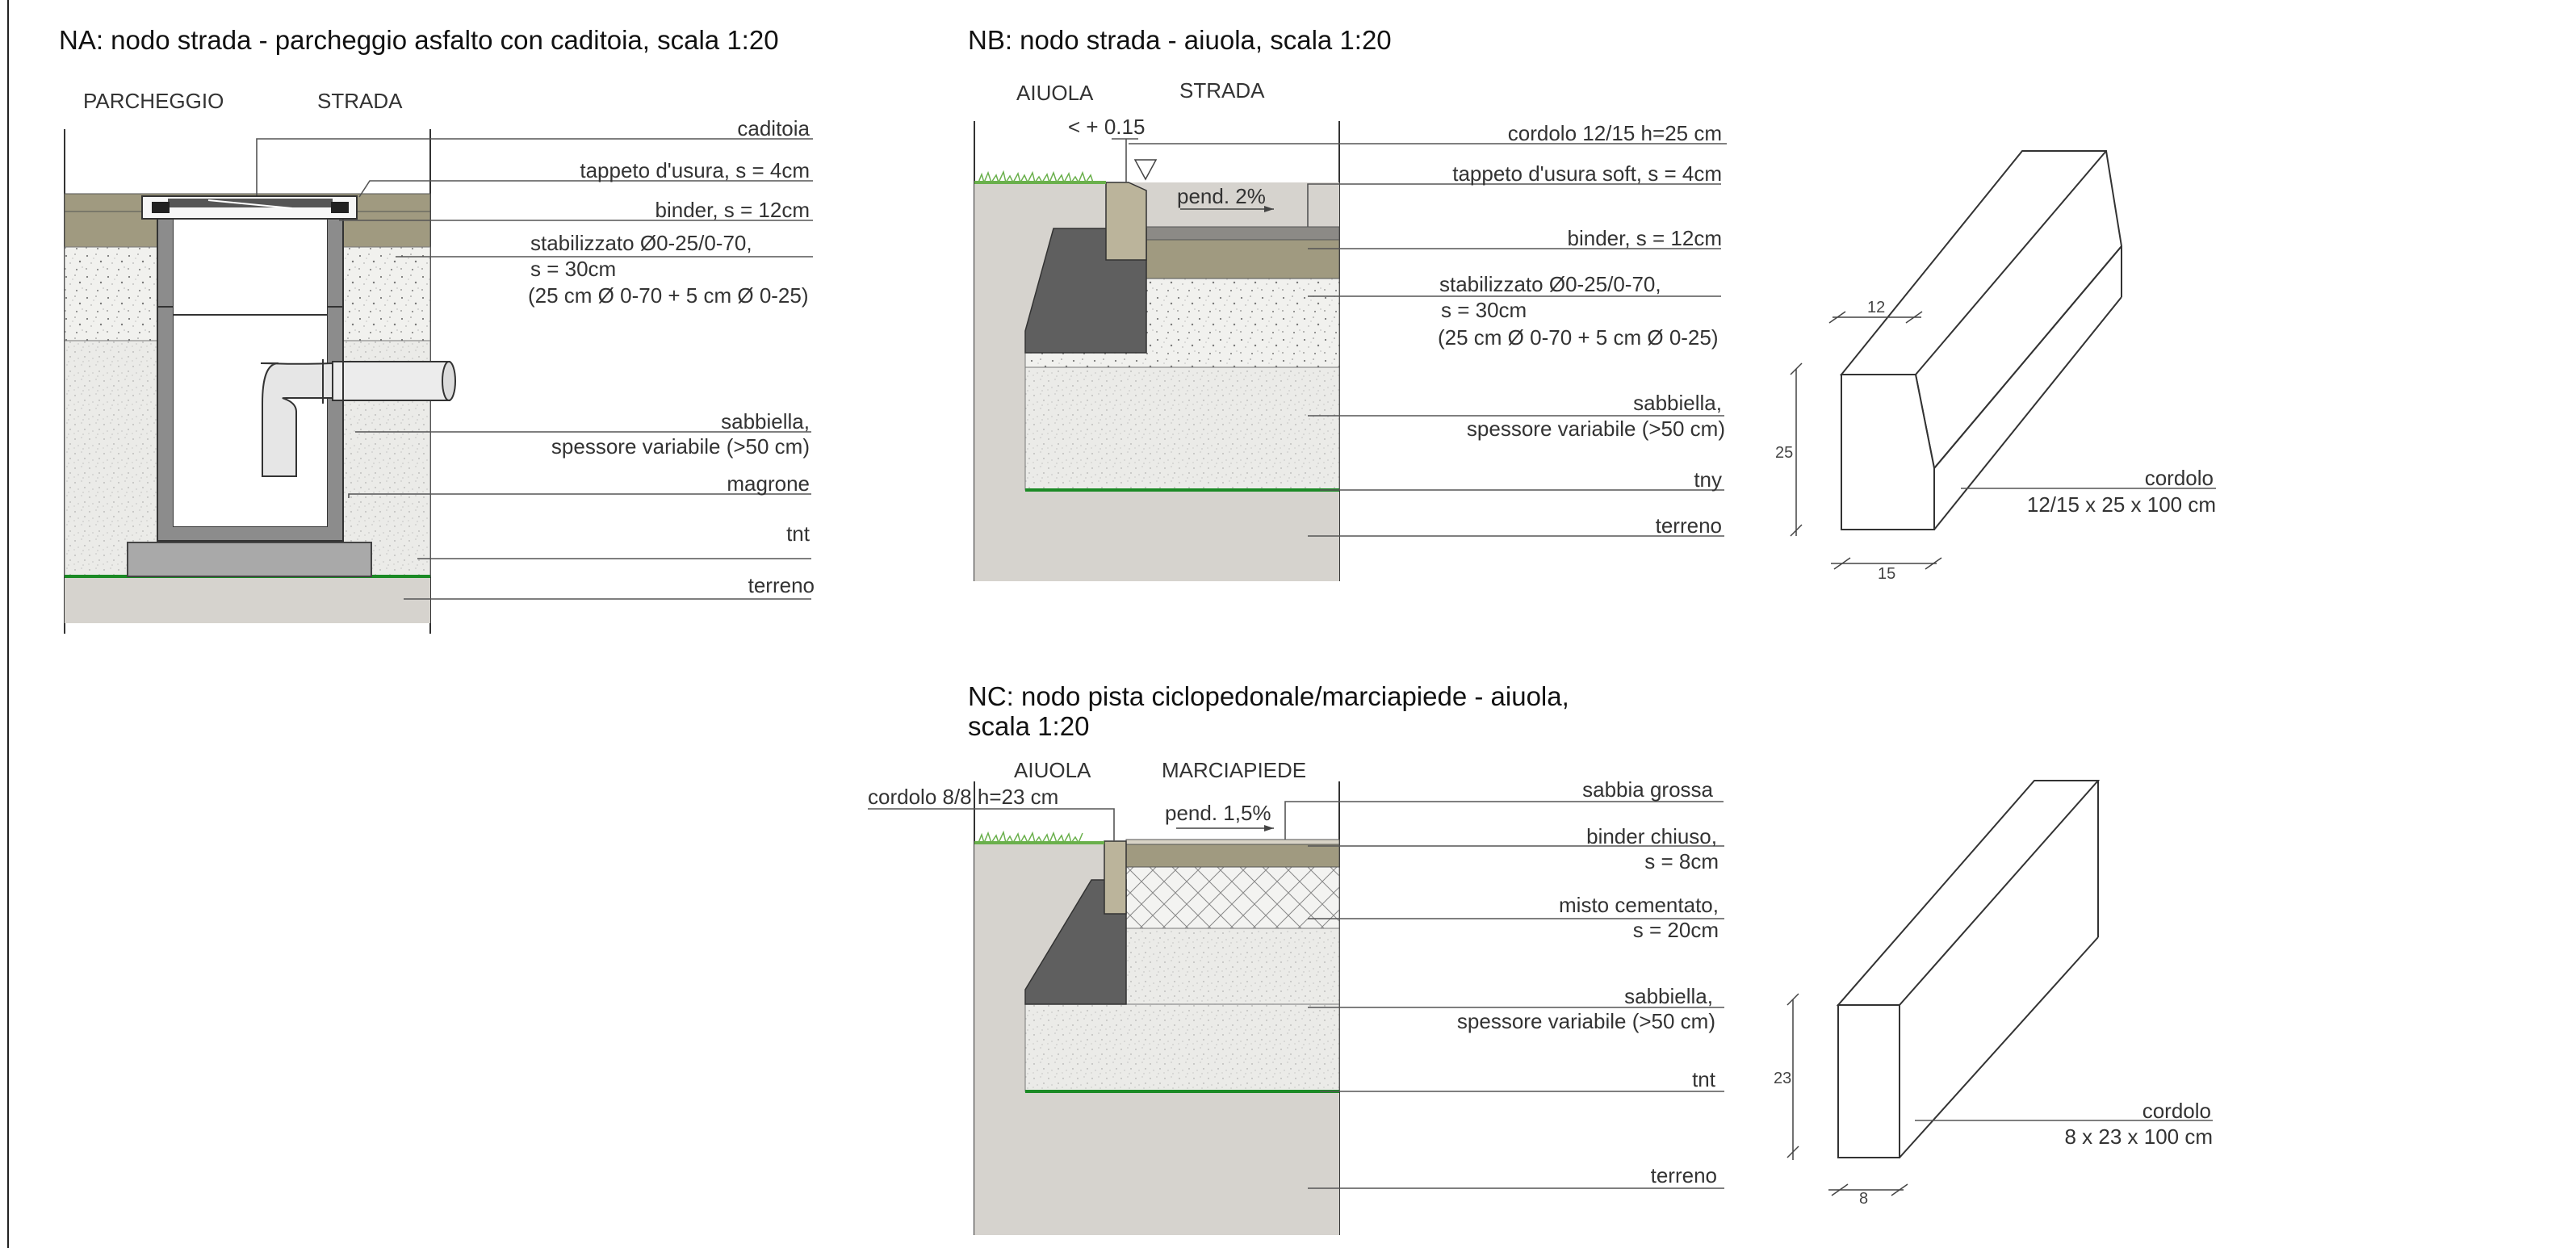 This screenshot has height=1248, width=2576. Describe the element at coordinates (1550, 284) in the screenshot. I see `nb-label-stabilizzato: stabilizzato Ø0-25/0-70,` at that location.